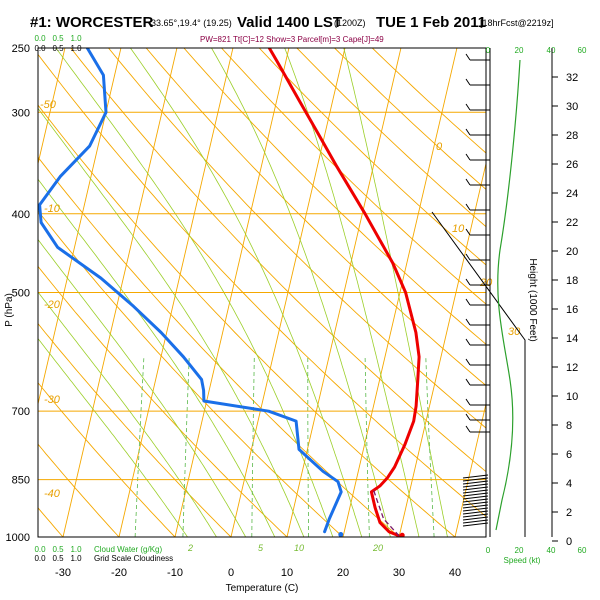  I want to click on mixing-ratio-label: 10, so click(299, 548).